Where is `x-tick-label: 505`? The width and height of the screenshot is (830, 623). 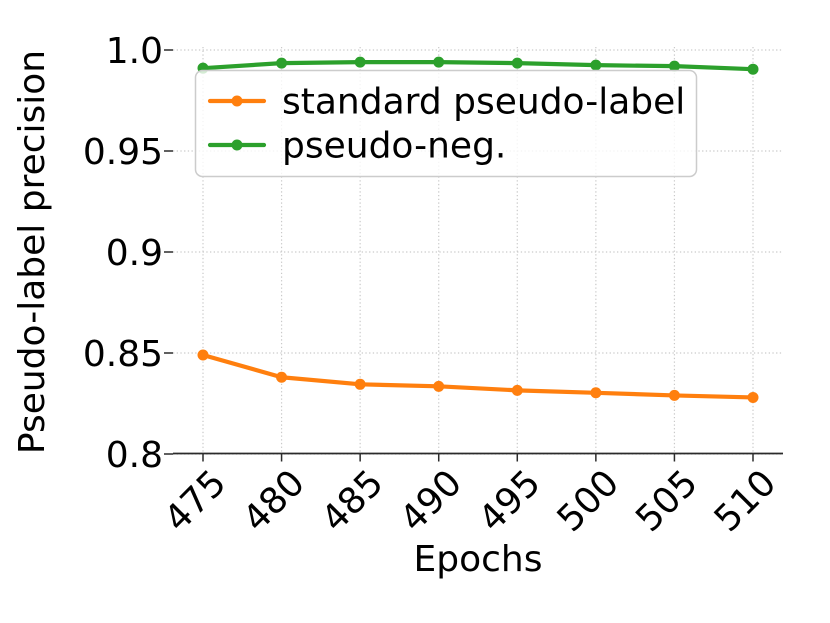
x-tick-label: 505 is located at coordinates (667, 501).